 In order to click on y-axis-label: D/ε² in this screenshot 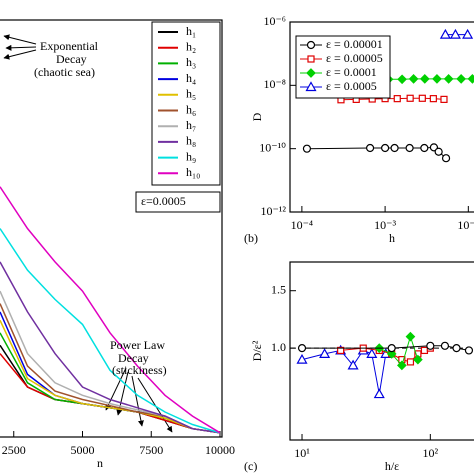, I will do `click(257, 350)`.